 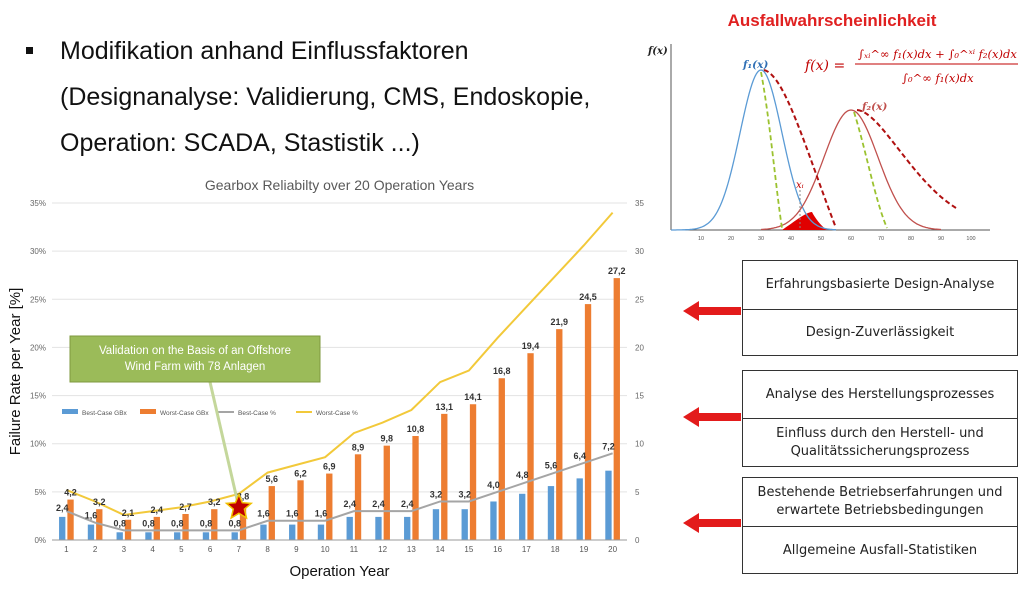 I want to click on data-label-worst: 8,9, so click(x=358, y=447).